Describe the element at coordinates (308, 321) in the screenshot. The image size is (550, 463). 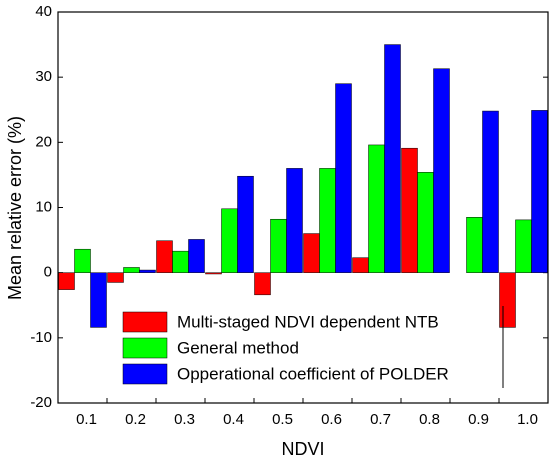
I see `legend-label: Multi-staged NDVI dependent NTB` at that location.